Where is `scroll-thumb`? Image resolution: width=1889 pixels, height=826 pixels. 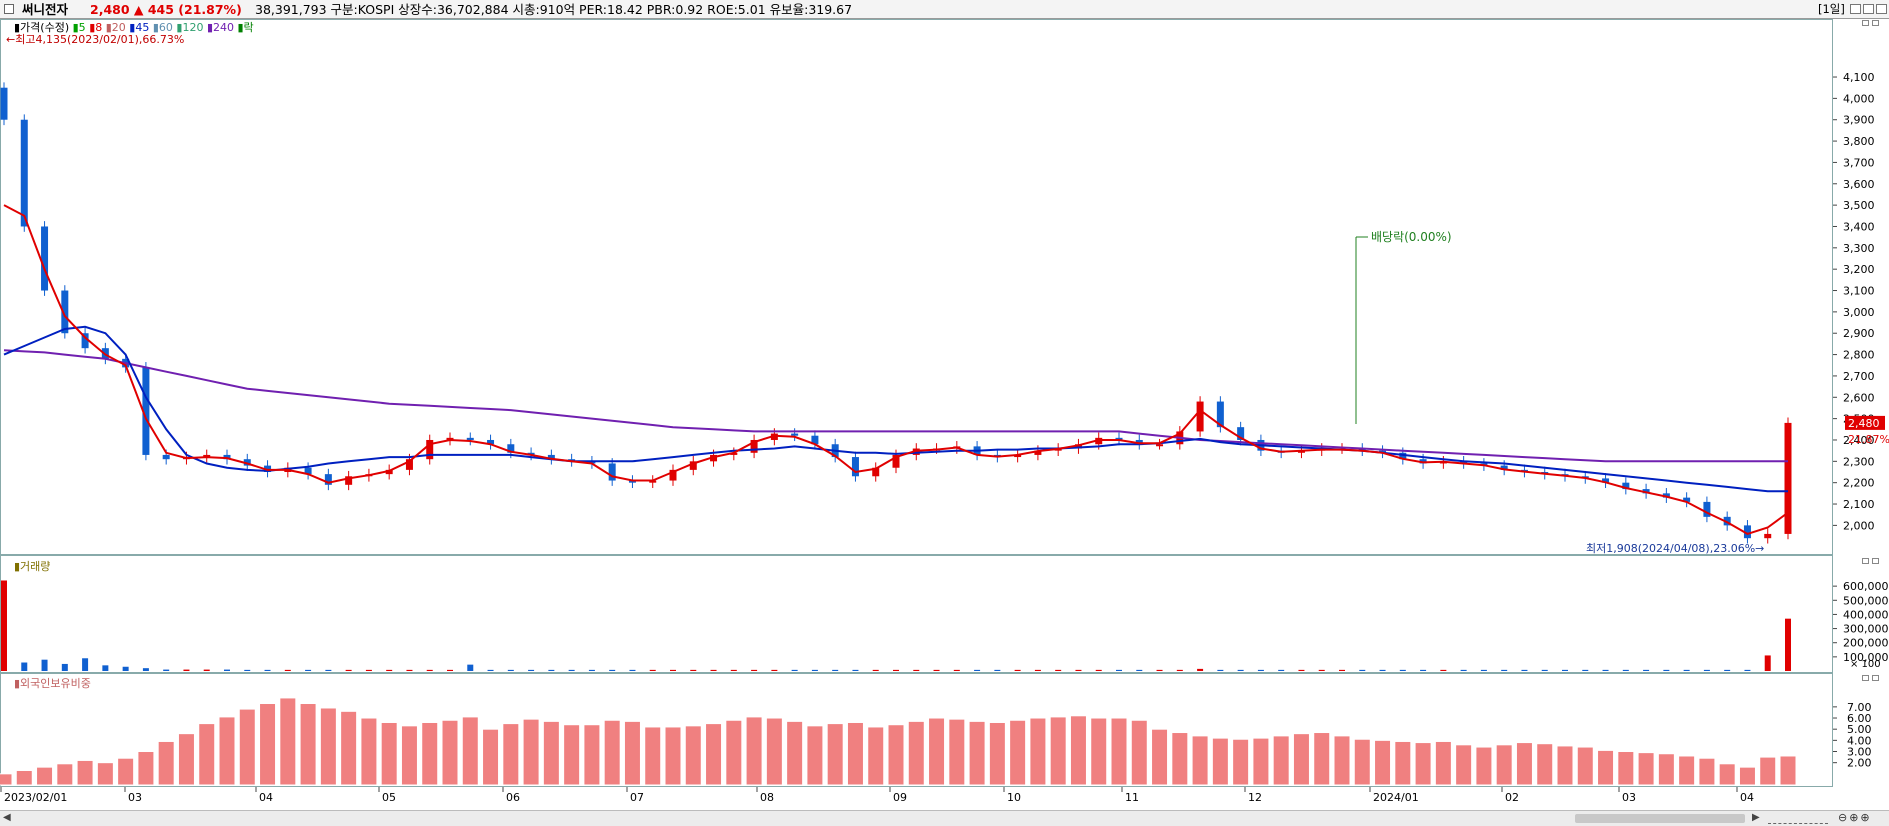
scroll-thumb is located at coordinates (1660, 818).